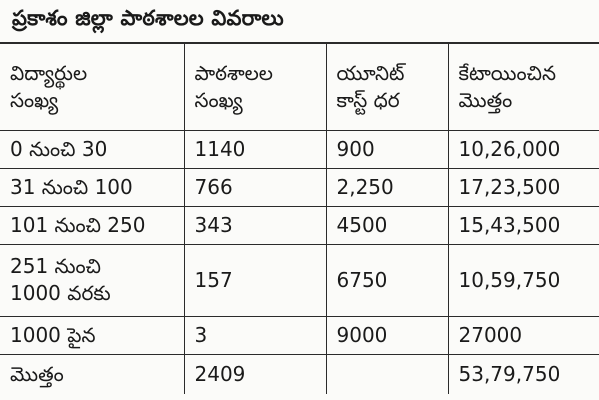 The image size is (599, 400). I want to click on total-row: మొత్తం 2409 53,79,750, so click(299, 373).